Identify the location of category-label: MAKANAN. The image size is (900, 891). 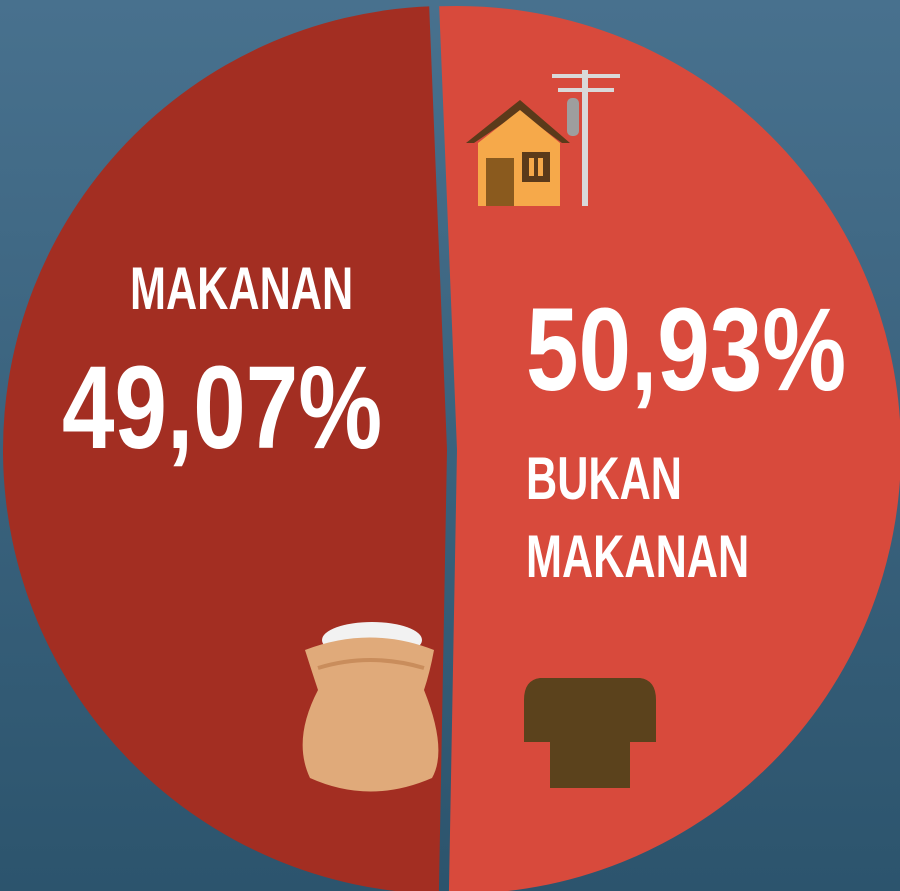
(242, 288).